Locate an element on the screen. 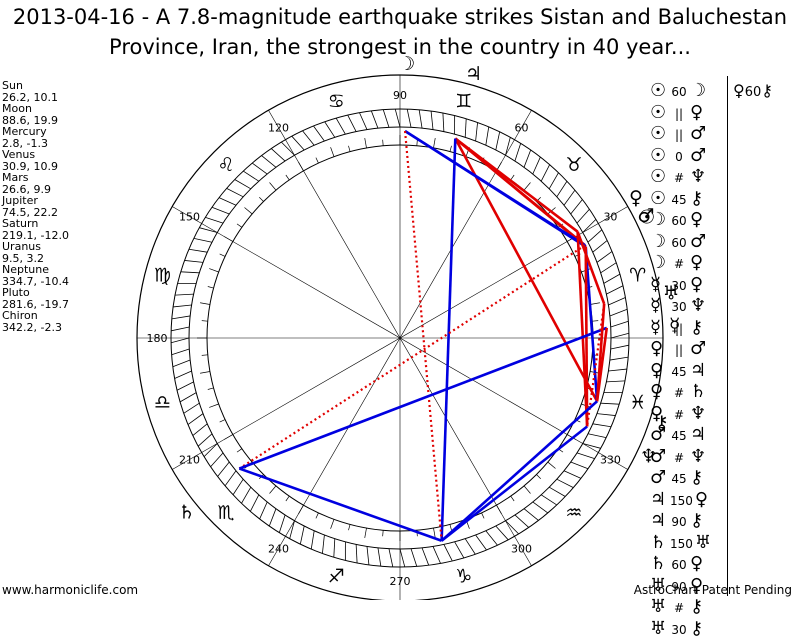 The image size is (800, 641). footer-website: www.harmoniclife.com is located at coordinates (70, 590).